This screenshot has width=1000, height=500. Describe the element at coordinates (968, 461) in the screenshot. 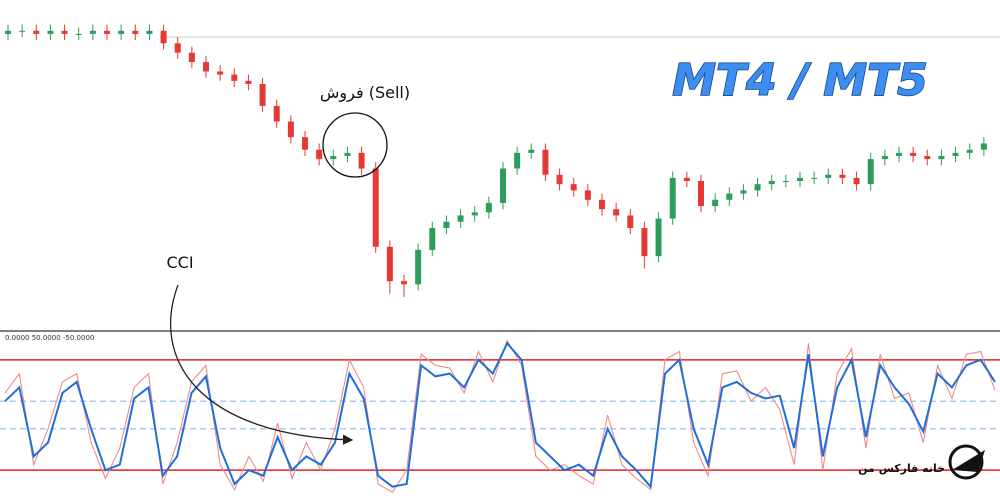

I see `logo-mark` at that location.